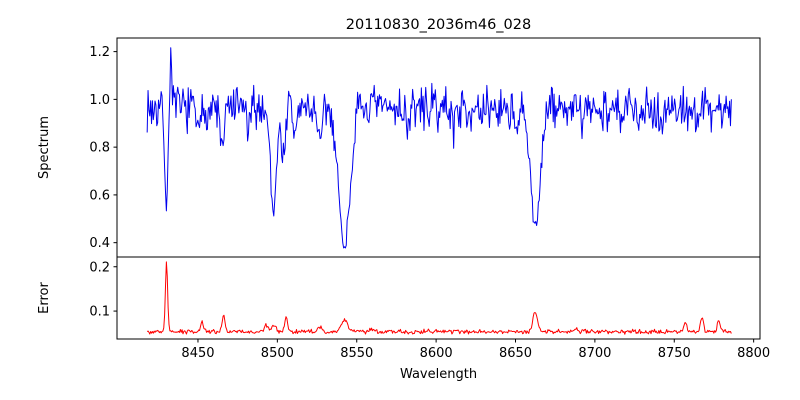 This screenshot has width=800, height=400. Describe the element at coordinates (99, 100) in the screenshot. I see `spectrum-y-tick-label: 1.0` at that location.